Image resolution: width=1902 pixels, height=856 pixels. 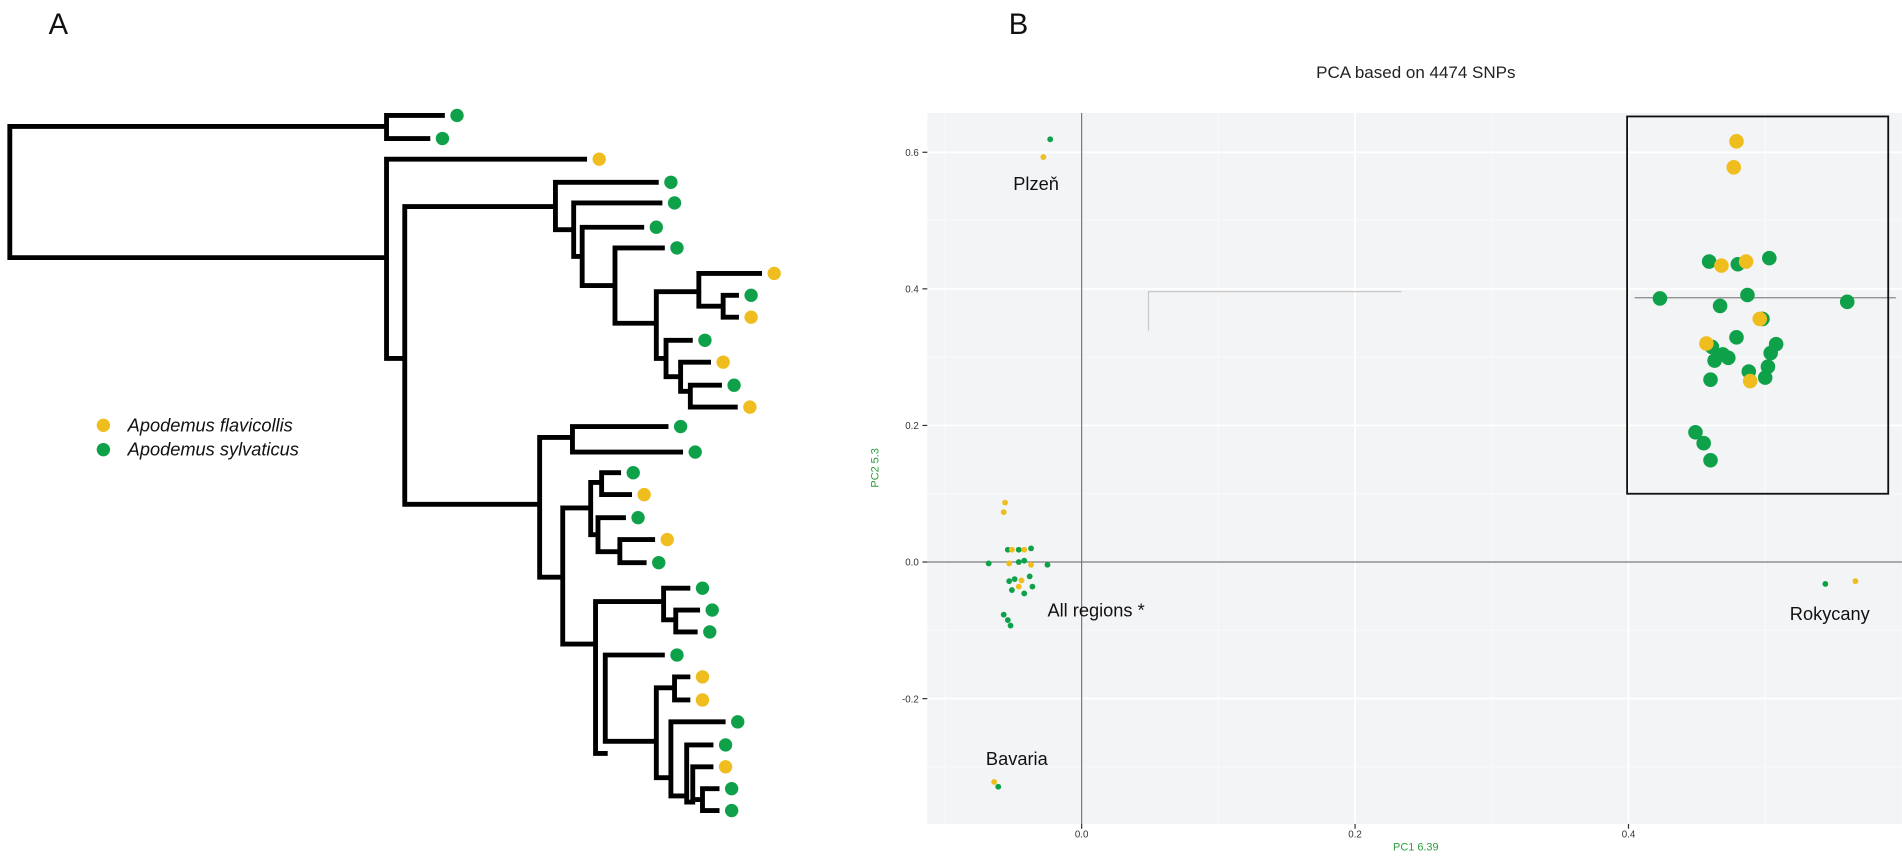 I want to click on legend-label-sylvaticus: Apodemus sylvaticus, so click(x=213, y=450).